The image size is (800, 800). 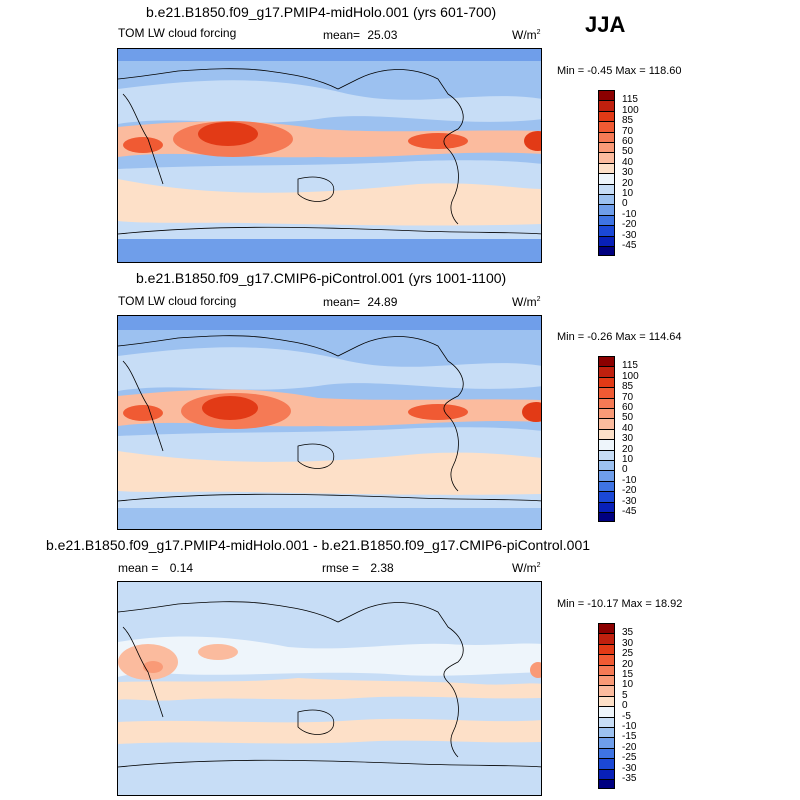 I want to click on panel-1-coast-africa, so click(x=143, y=139).